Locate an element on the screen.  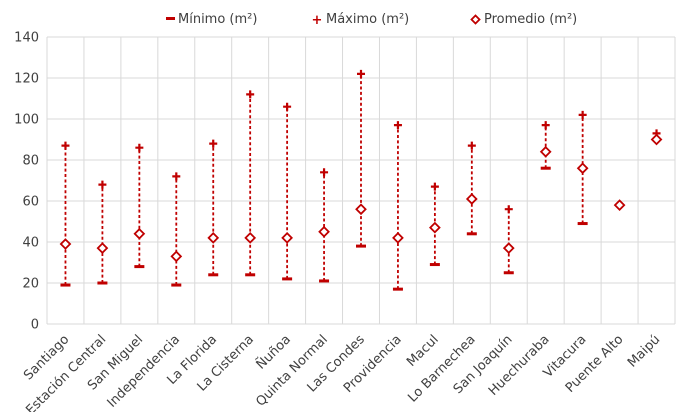
y-tick-label: 120 is located at coordinates (26, 79).